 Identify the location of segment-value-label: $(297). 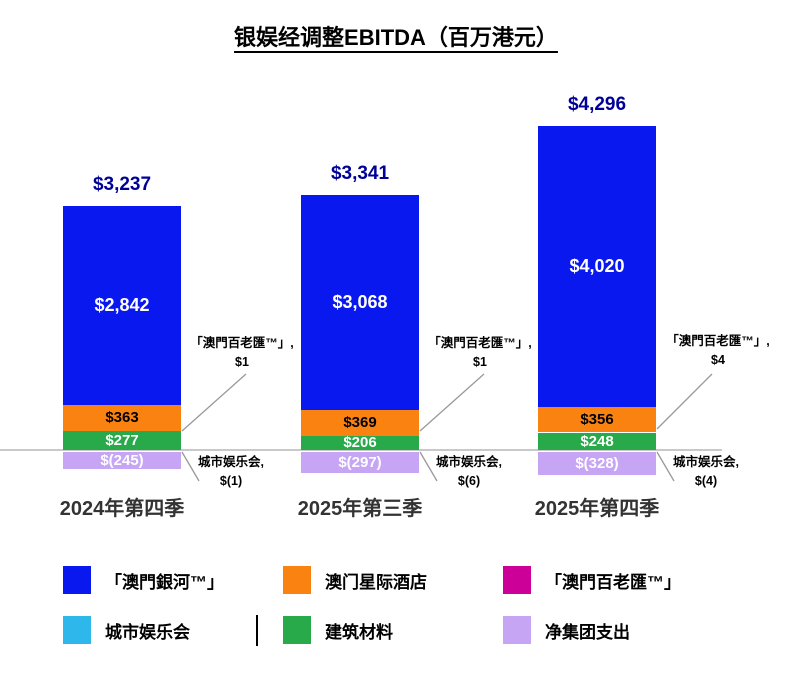
(360, 463).